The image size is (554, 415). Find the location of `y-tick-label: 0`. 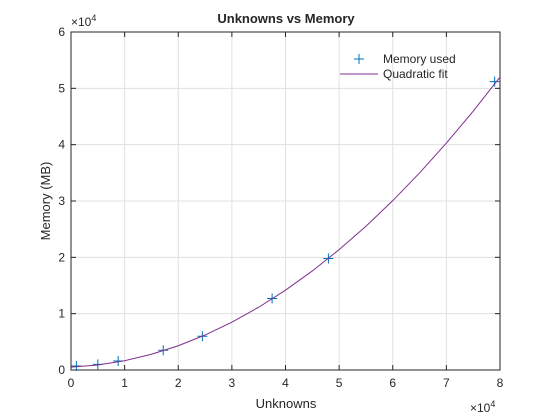

y-tick-label: 0 is located at coordinates (61, 370).